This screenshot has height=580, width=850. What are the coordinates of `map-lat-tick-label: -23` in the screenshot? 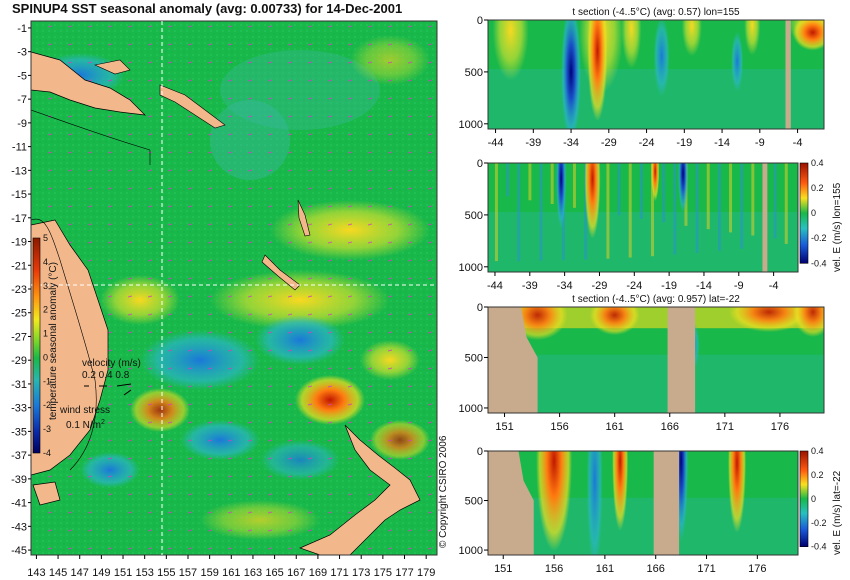 It's located at (19, 290).